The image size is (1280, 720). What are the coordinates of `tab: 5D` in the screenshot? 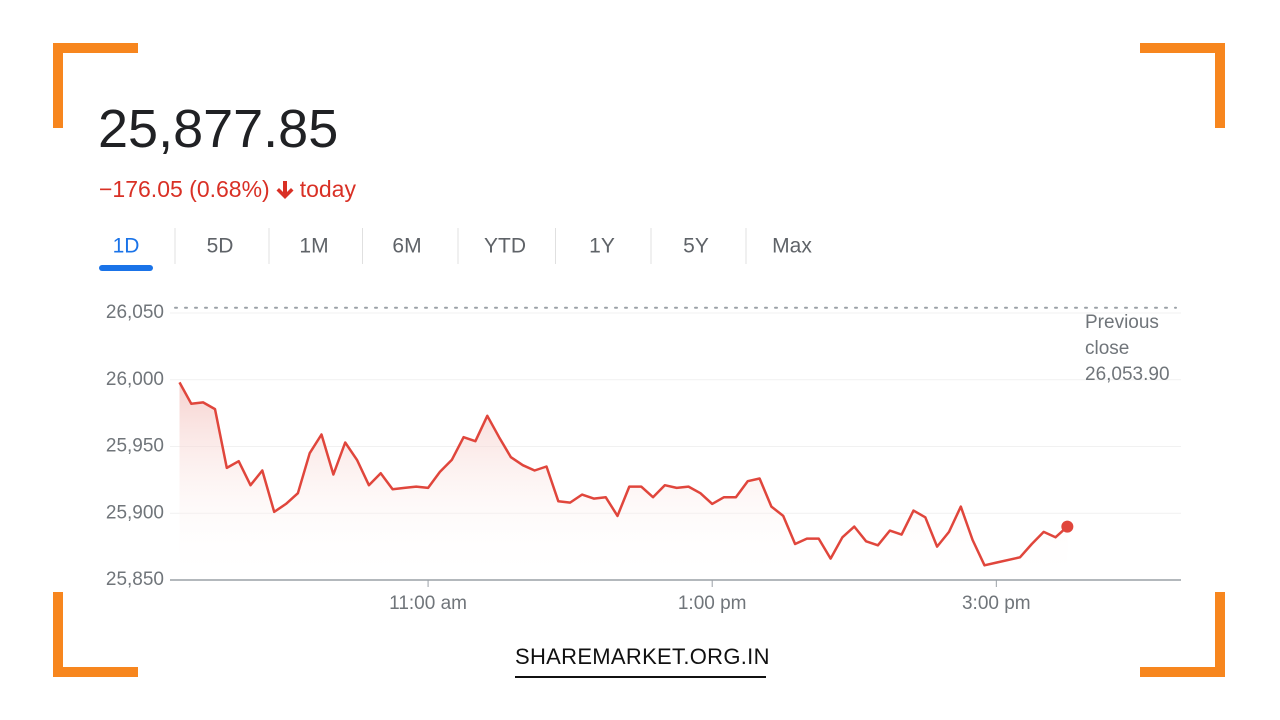 It's located at (220, 246).